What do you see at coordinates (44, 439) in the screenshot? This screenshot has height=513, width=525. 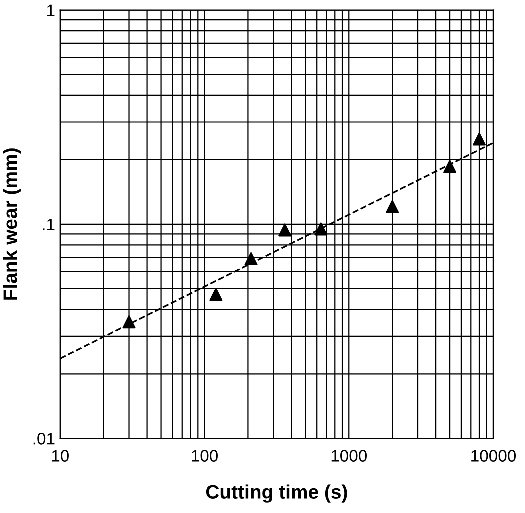 I see `y-tick-label: .01` at bounding box center [44, 439].